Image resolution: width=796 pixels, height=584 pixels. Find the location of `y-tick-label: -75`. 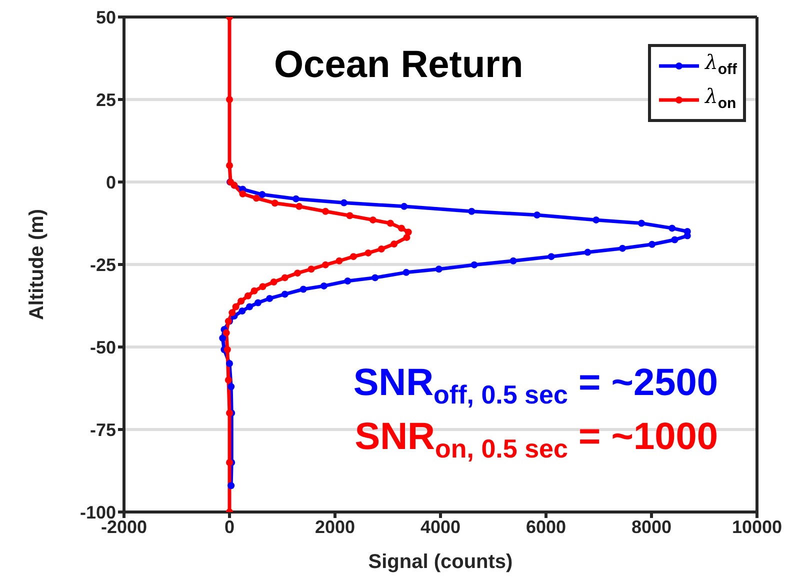

y-tick-label: -75 is located at coordinates (103, 430).